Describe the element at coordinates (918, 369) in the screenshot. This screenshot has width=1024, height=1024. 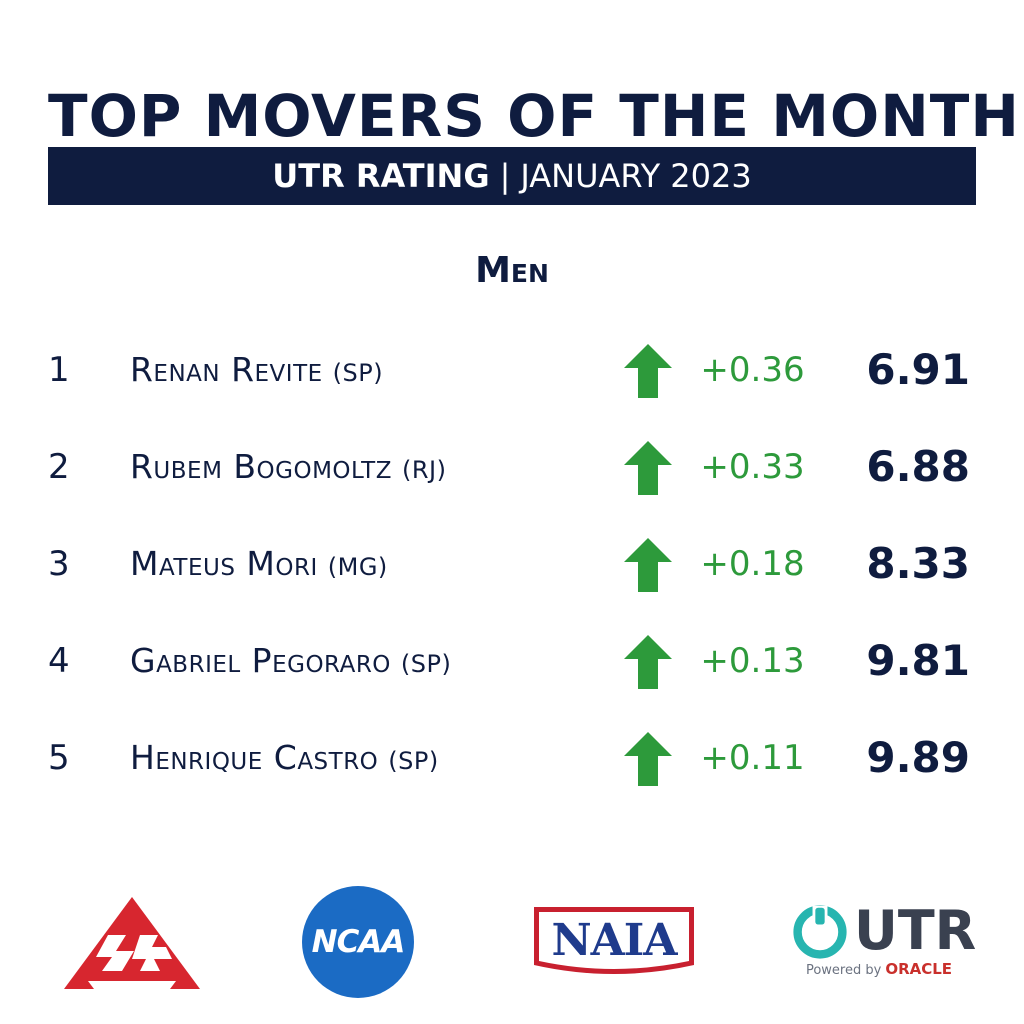
I see `utr-rating: 6.91` at that location.